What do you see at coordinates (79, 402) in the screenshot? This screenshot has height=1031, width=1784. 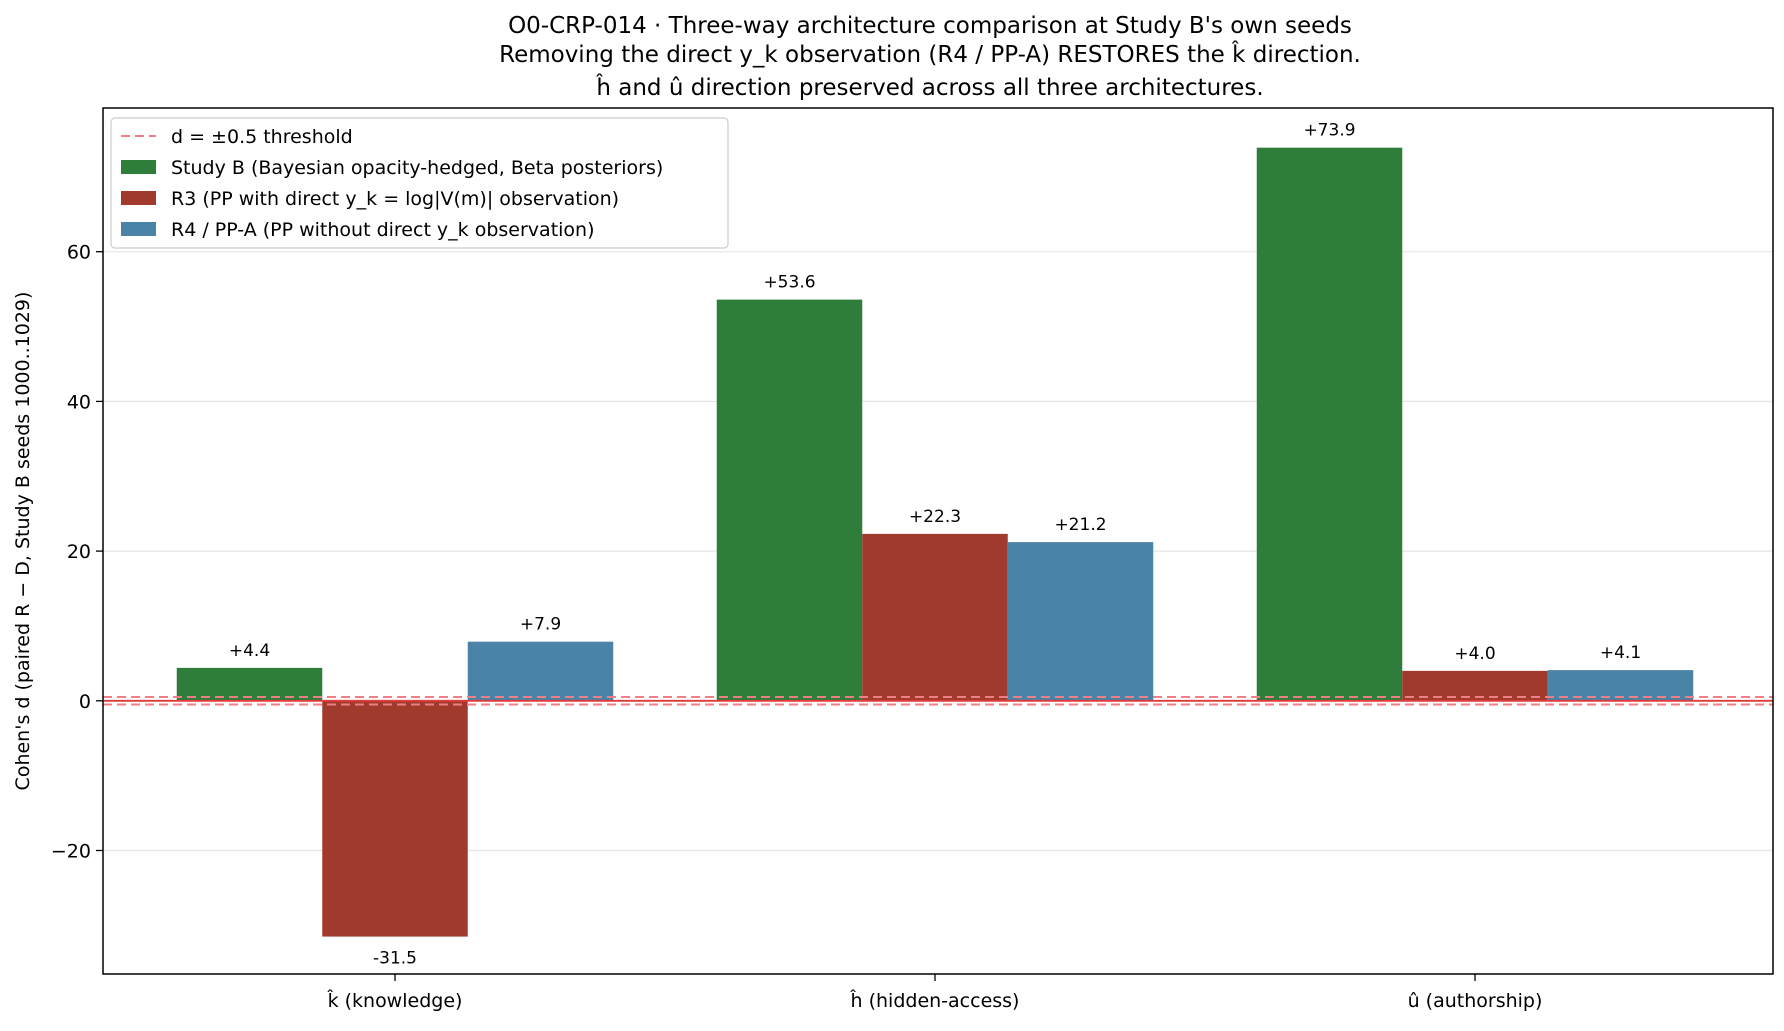 I see `y-tick-label: 40` at bounding box center [79, 402].